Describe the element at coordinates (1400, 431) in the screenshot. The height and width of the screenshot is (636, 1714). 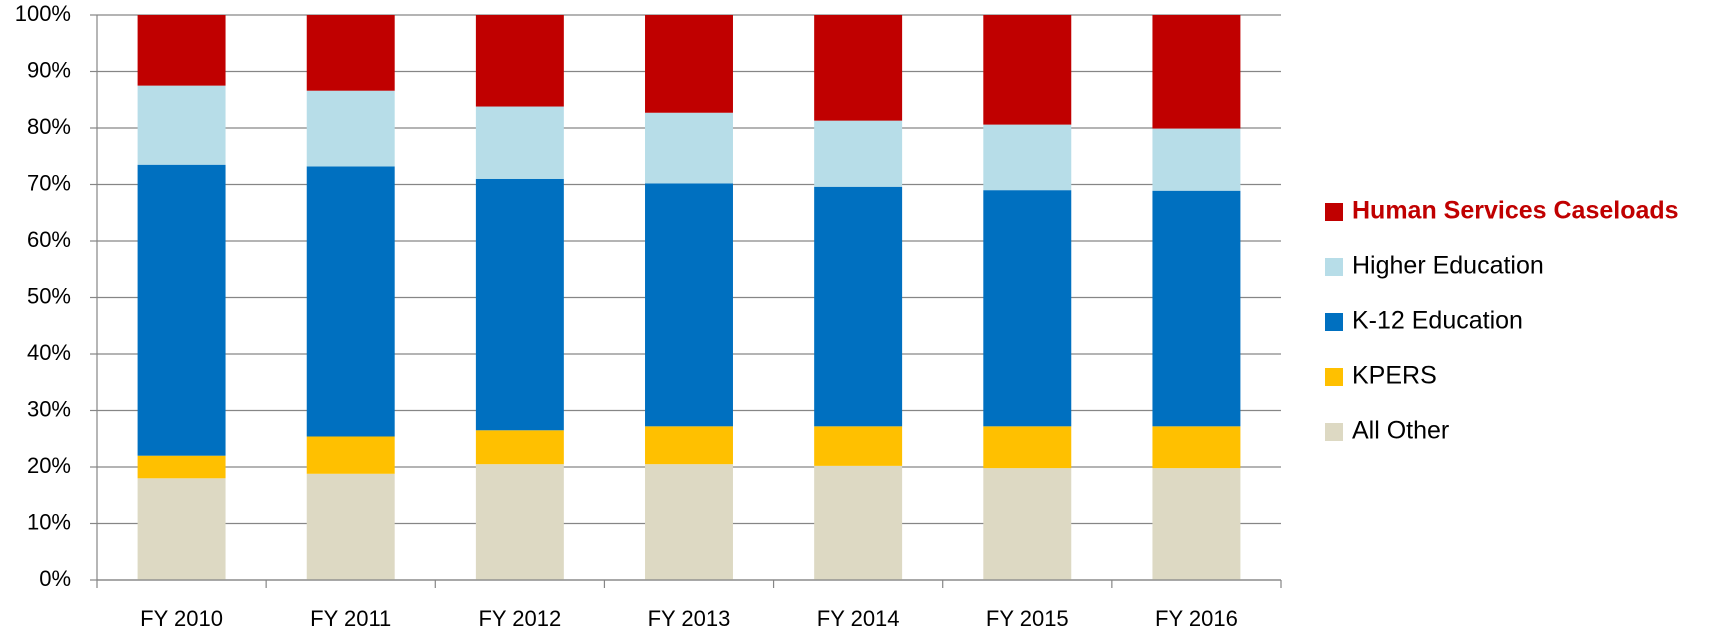
I see `legend-label: All Other` at that location.